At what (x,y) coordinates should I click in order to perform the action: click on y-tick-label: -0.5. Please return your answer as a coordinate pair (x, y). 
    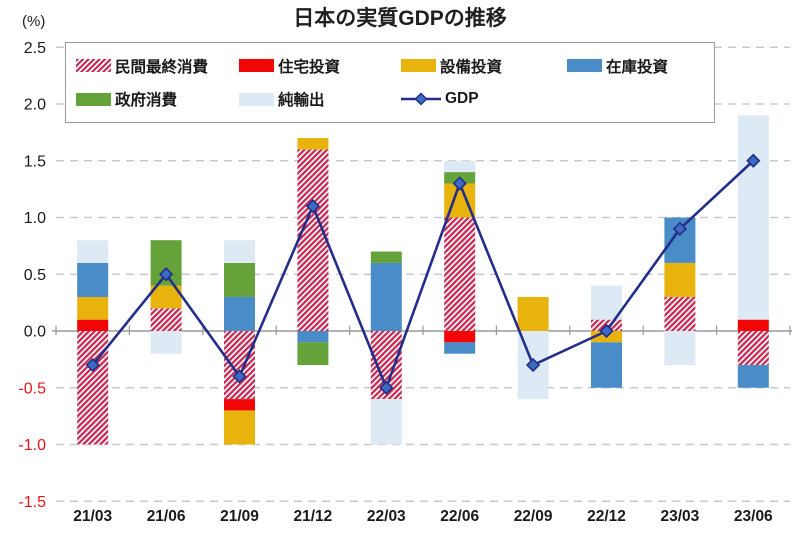
    Looking at the image, I should click on (32, 388).